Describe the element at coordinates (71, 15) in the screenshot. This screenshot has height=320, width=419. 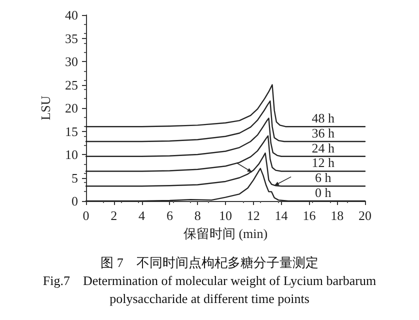
I see `y-tick-label: 40` at that location.